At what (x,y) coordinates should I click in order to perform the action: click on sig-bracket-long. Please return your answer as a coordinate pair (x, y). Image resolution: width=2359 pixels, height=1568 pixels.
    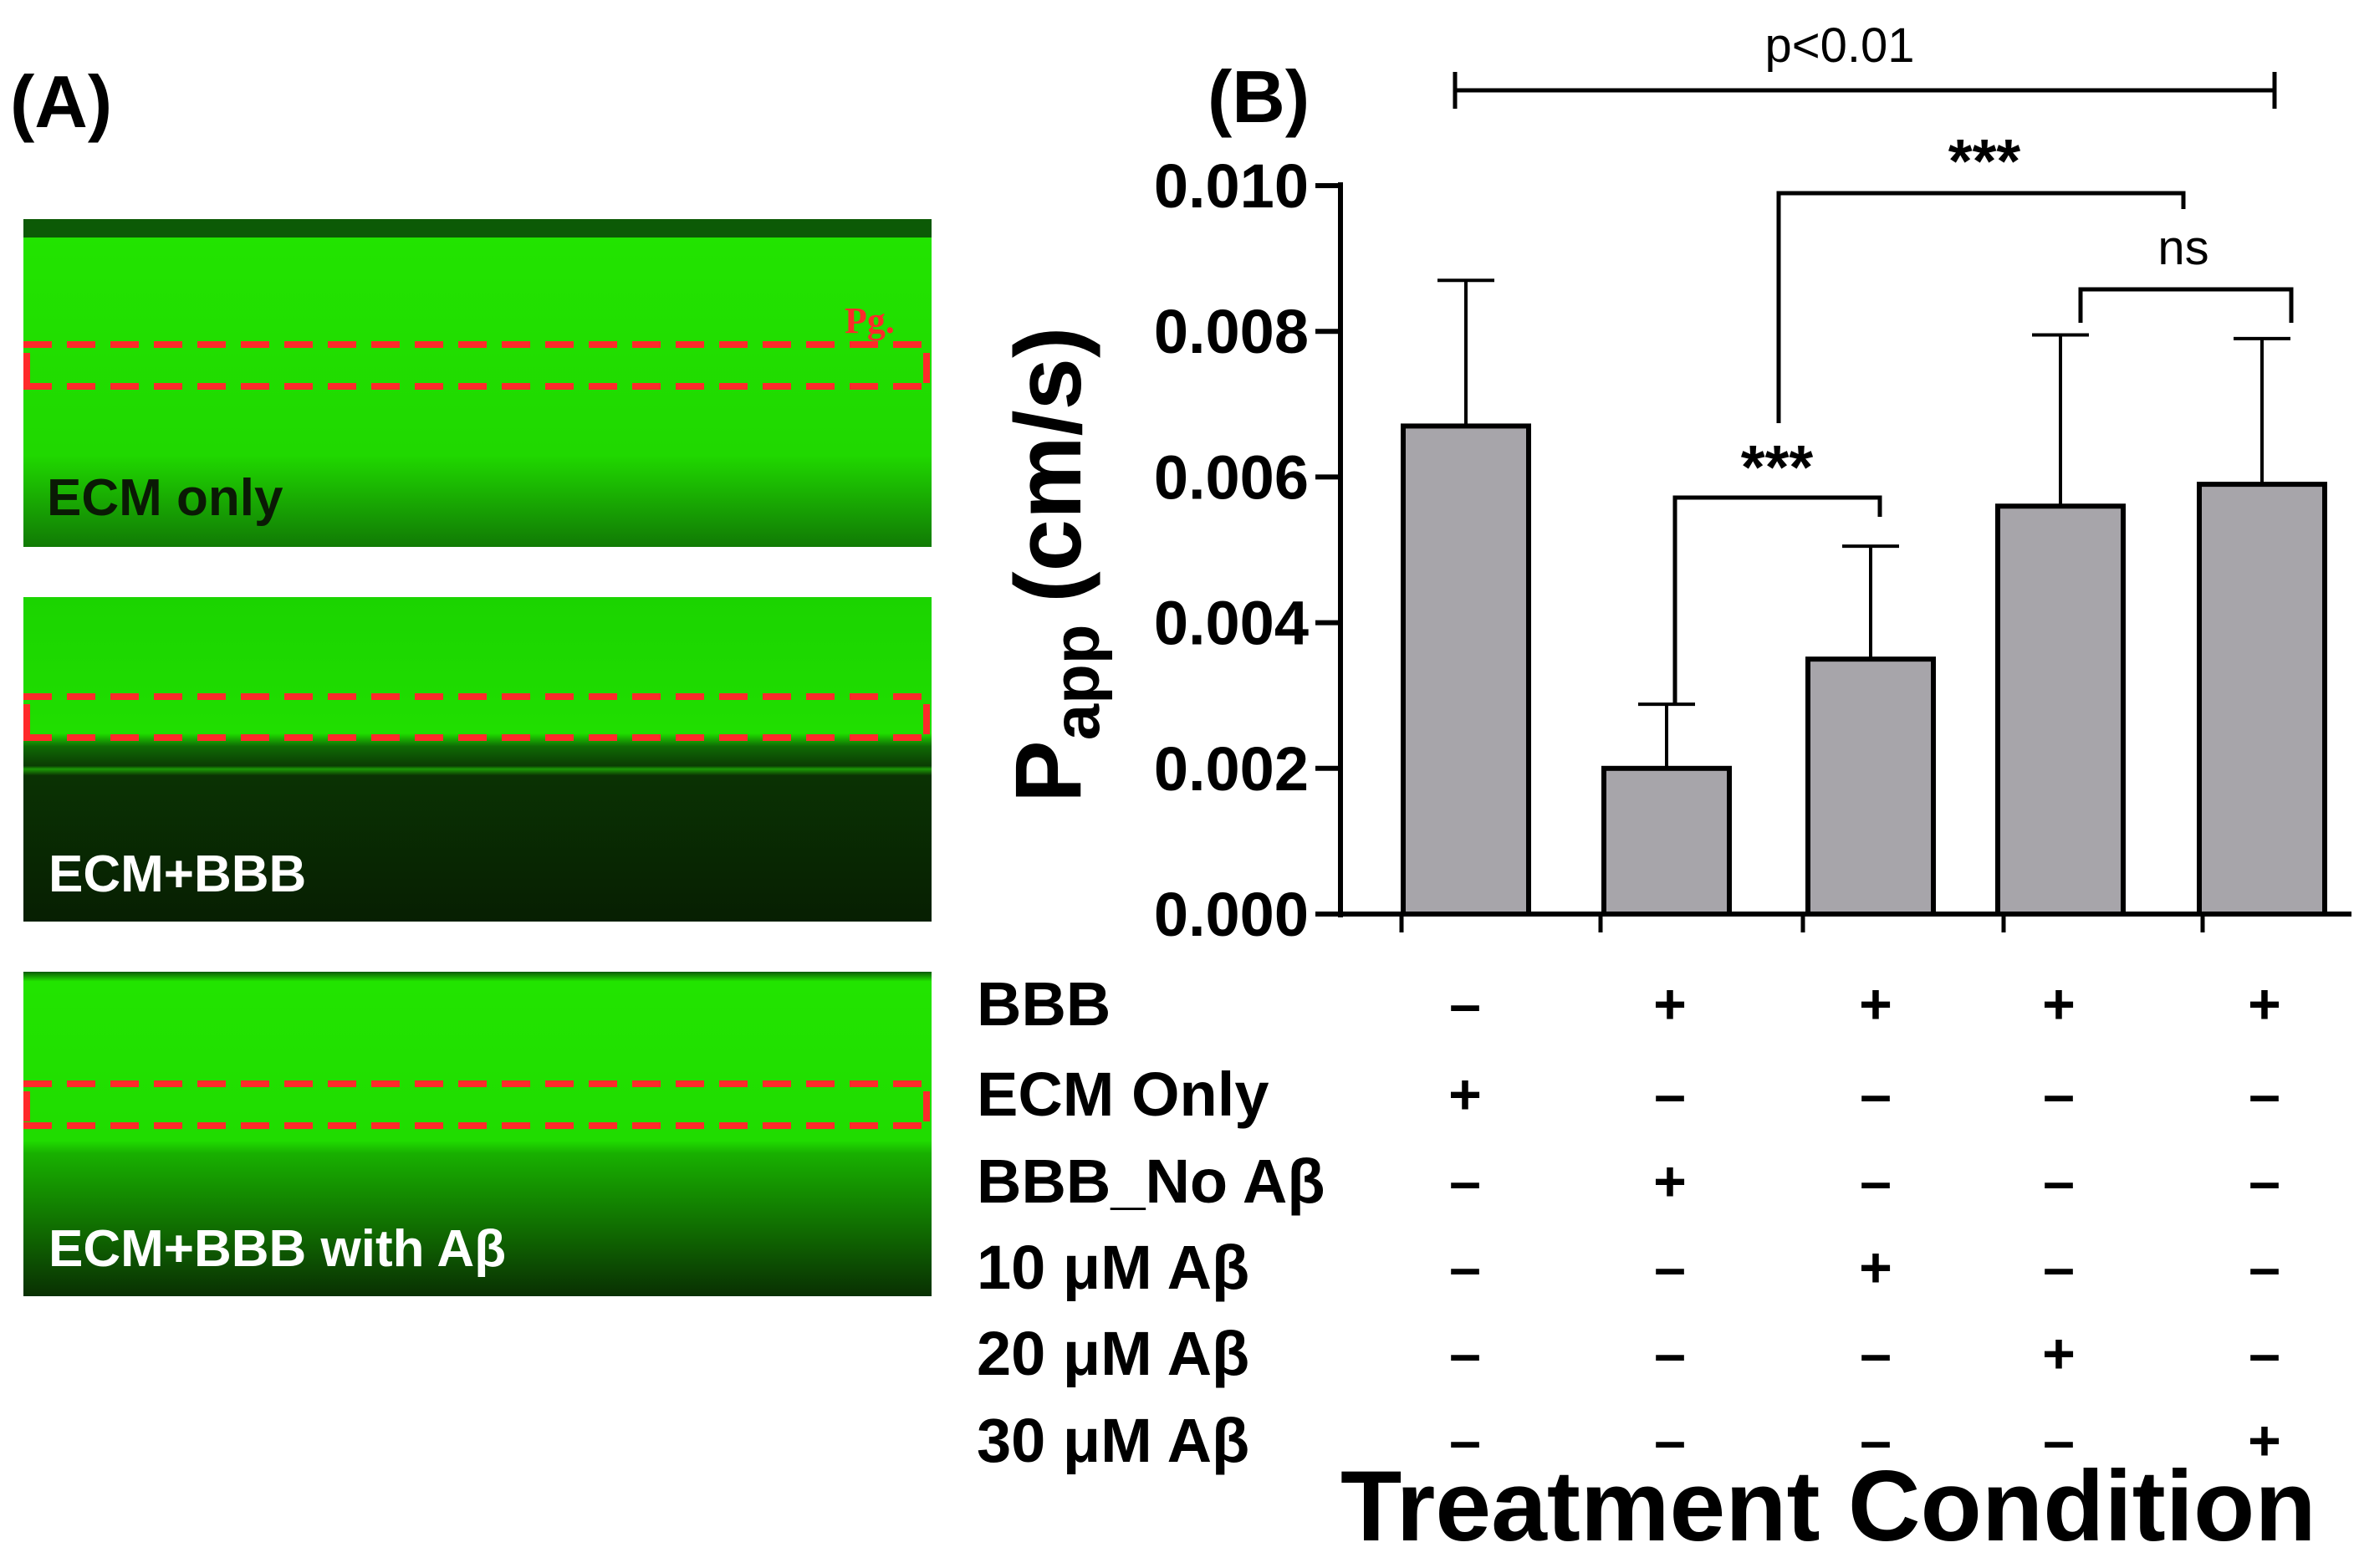
    Looking at the image, I should click on (1981, 307).